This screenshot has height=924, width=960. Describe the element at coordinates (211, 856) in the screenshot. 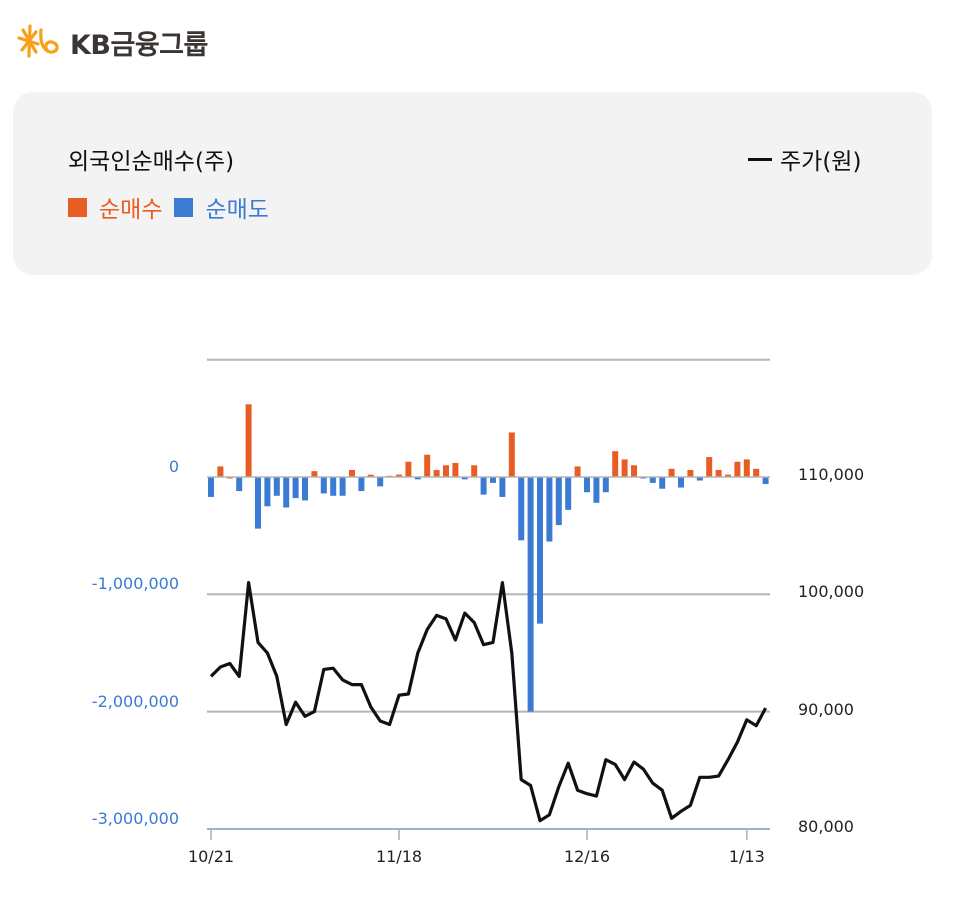

I see `x-axis-tick: 10/21` at that location.